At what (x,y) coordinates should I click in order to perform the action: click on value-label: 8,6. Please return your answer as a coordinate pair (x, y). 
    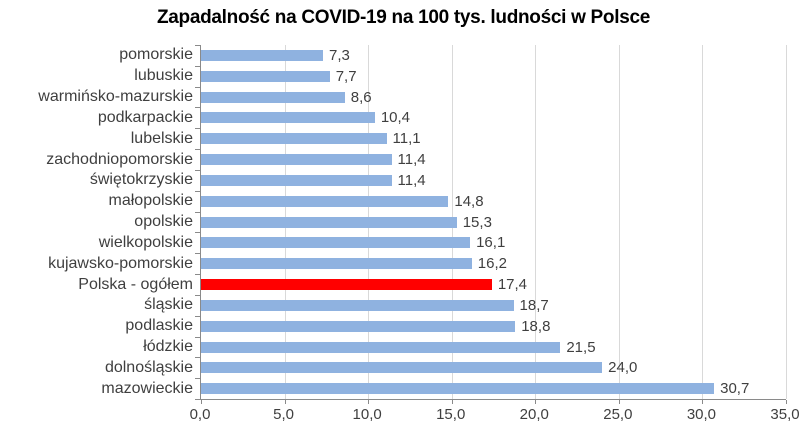
    Looking at the image, I should click on (361, 97).